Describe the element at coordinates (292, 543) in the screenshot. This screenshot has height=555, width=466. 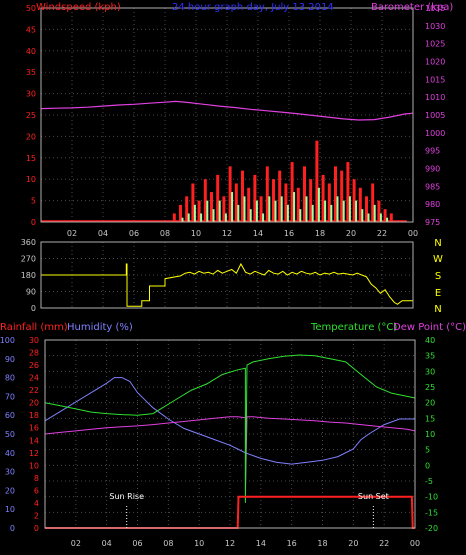
I see `x-tick-label: 16` at that location.